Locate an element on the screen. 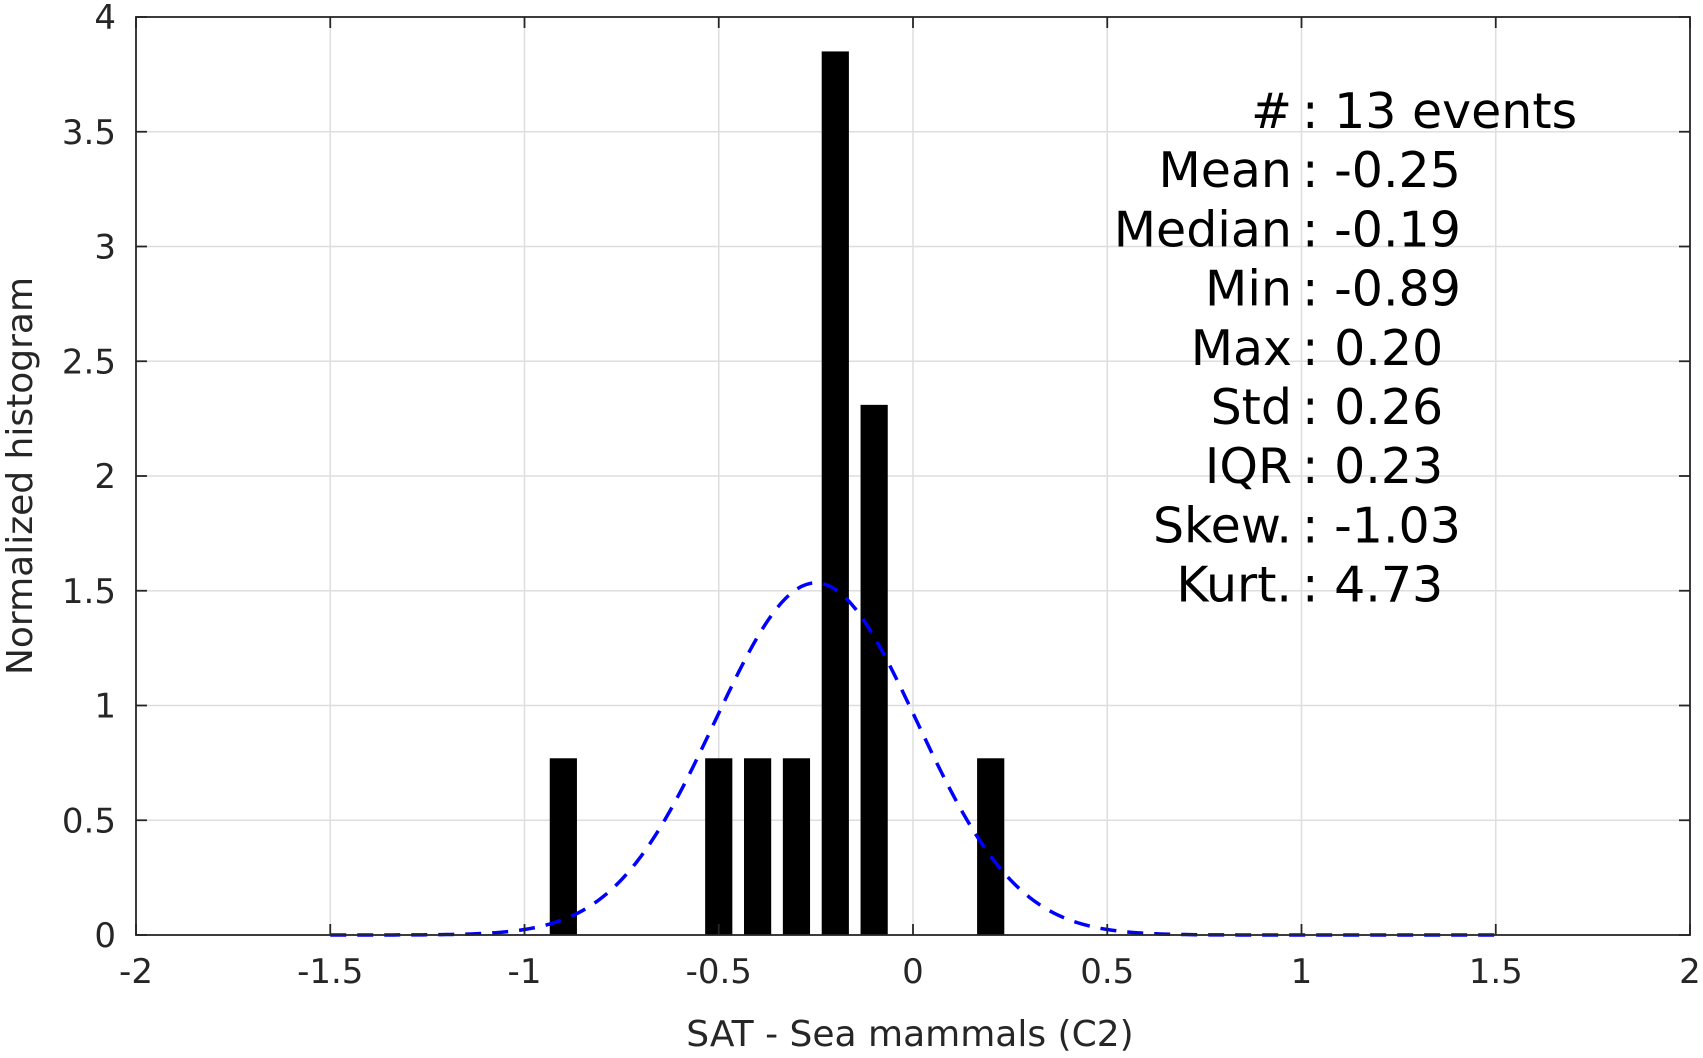  y-tick-label: 0 is located at coordinates (105, 936).